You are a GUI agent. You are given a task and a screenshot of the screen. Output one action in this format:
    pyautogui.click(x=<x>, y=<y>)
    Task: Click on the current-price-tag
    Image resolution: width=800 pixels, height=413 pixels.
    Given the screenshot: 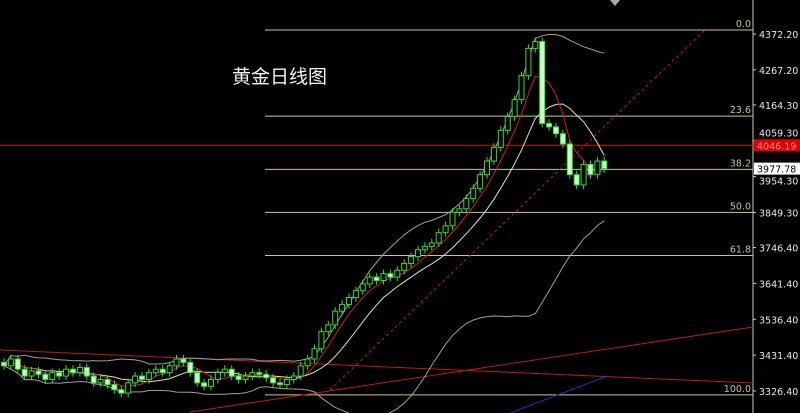 What is the action you would take?
    pyautogui.click(x=777, y=168)
    